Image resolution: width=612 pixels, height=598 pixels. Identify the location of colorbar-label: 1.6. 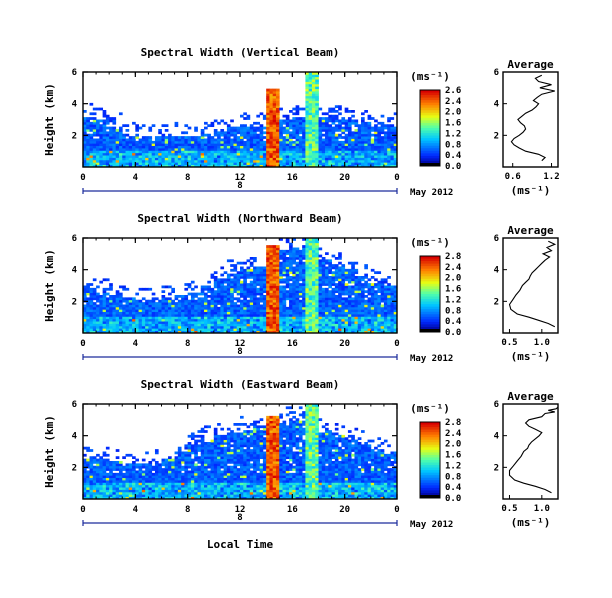
(453, 124).